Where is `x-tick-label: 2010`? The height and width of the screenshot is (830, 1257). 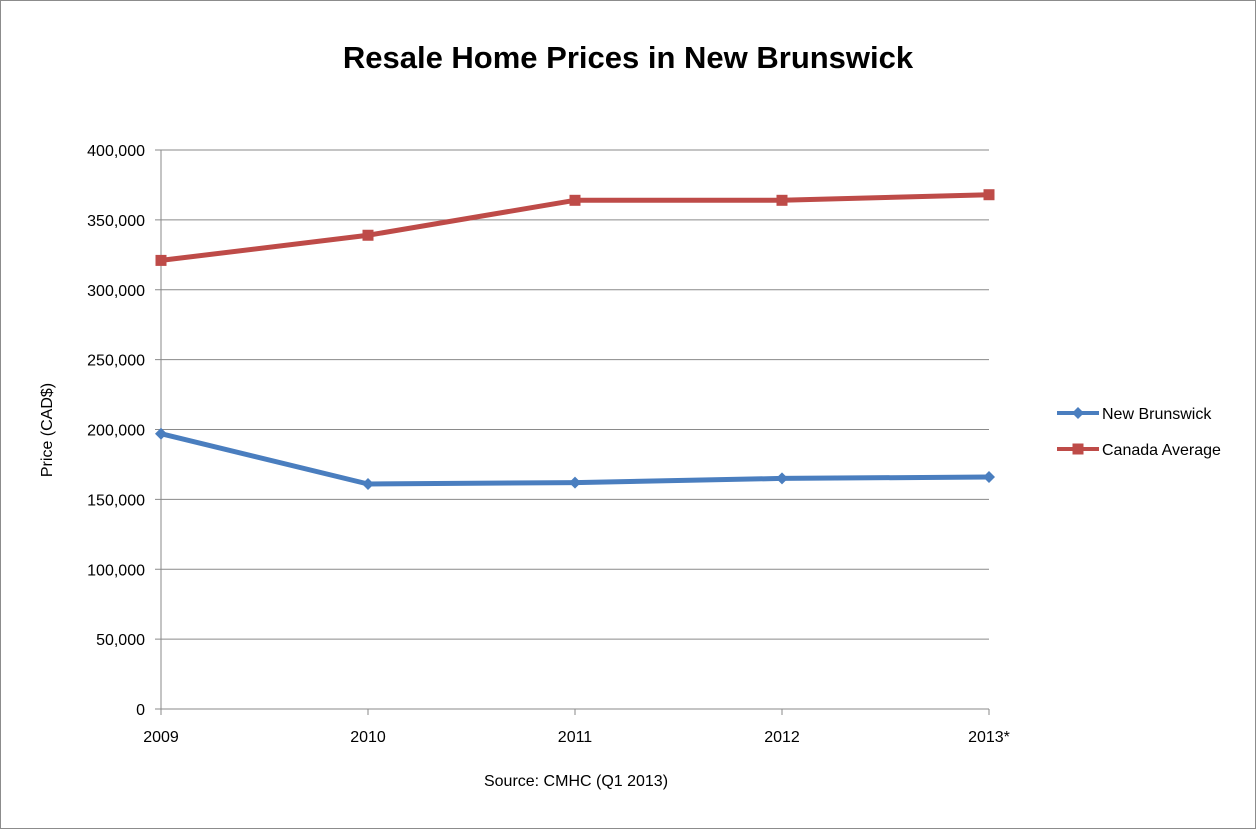
x-tick-label: 2010 is located at coordinates (368, 737).